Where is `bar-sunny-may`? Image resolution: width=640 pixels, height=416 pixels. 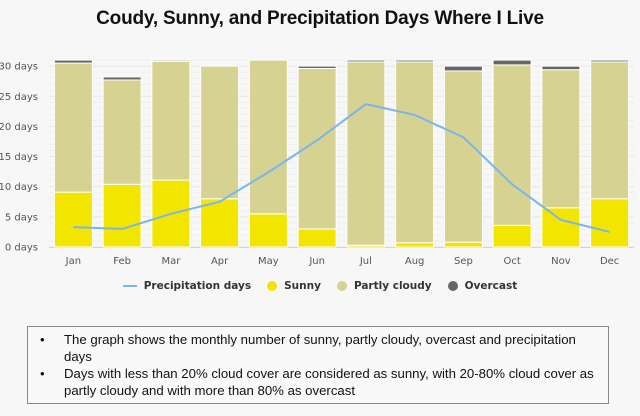
bar-sunny-may is located at coordinates (268, 230).